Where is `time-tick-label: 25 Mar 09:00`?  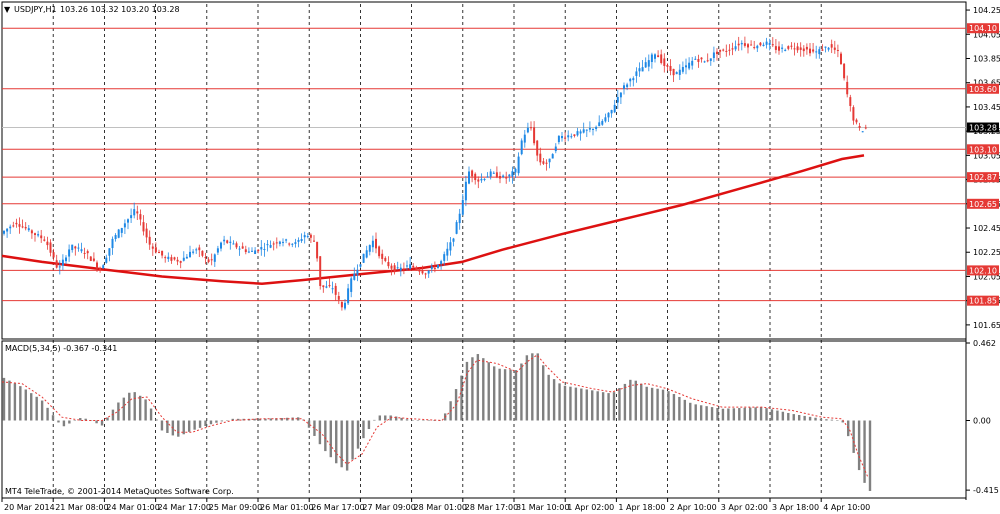 time-tick-label: 25 Mar 09:00 is located at coordinates (235, 507).